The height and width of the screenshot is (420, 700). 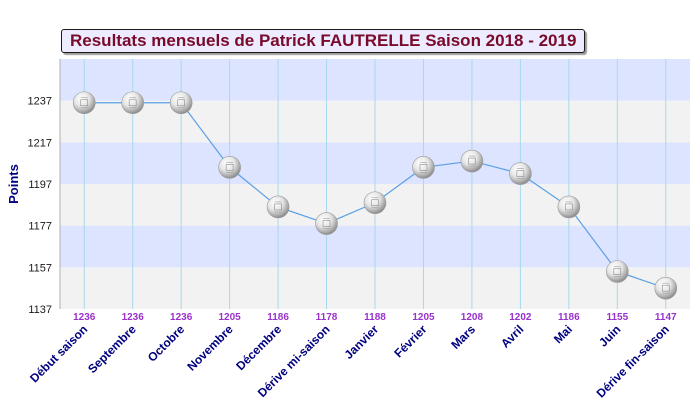 I want to click on y-tick-label: 1177, so click(x=40, y=227).